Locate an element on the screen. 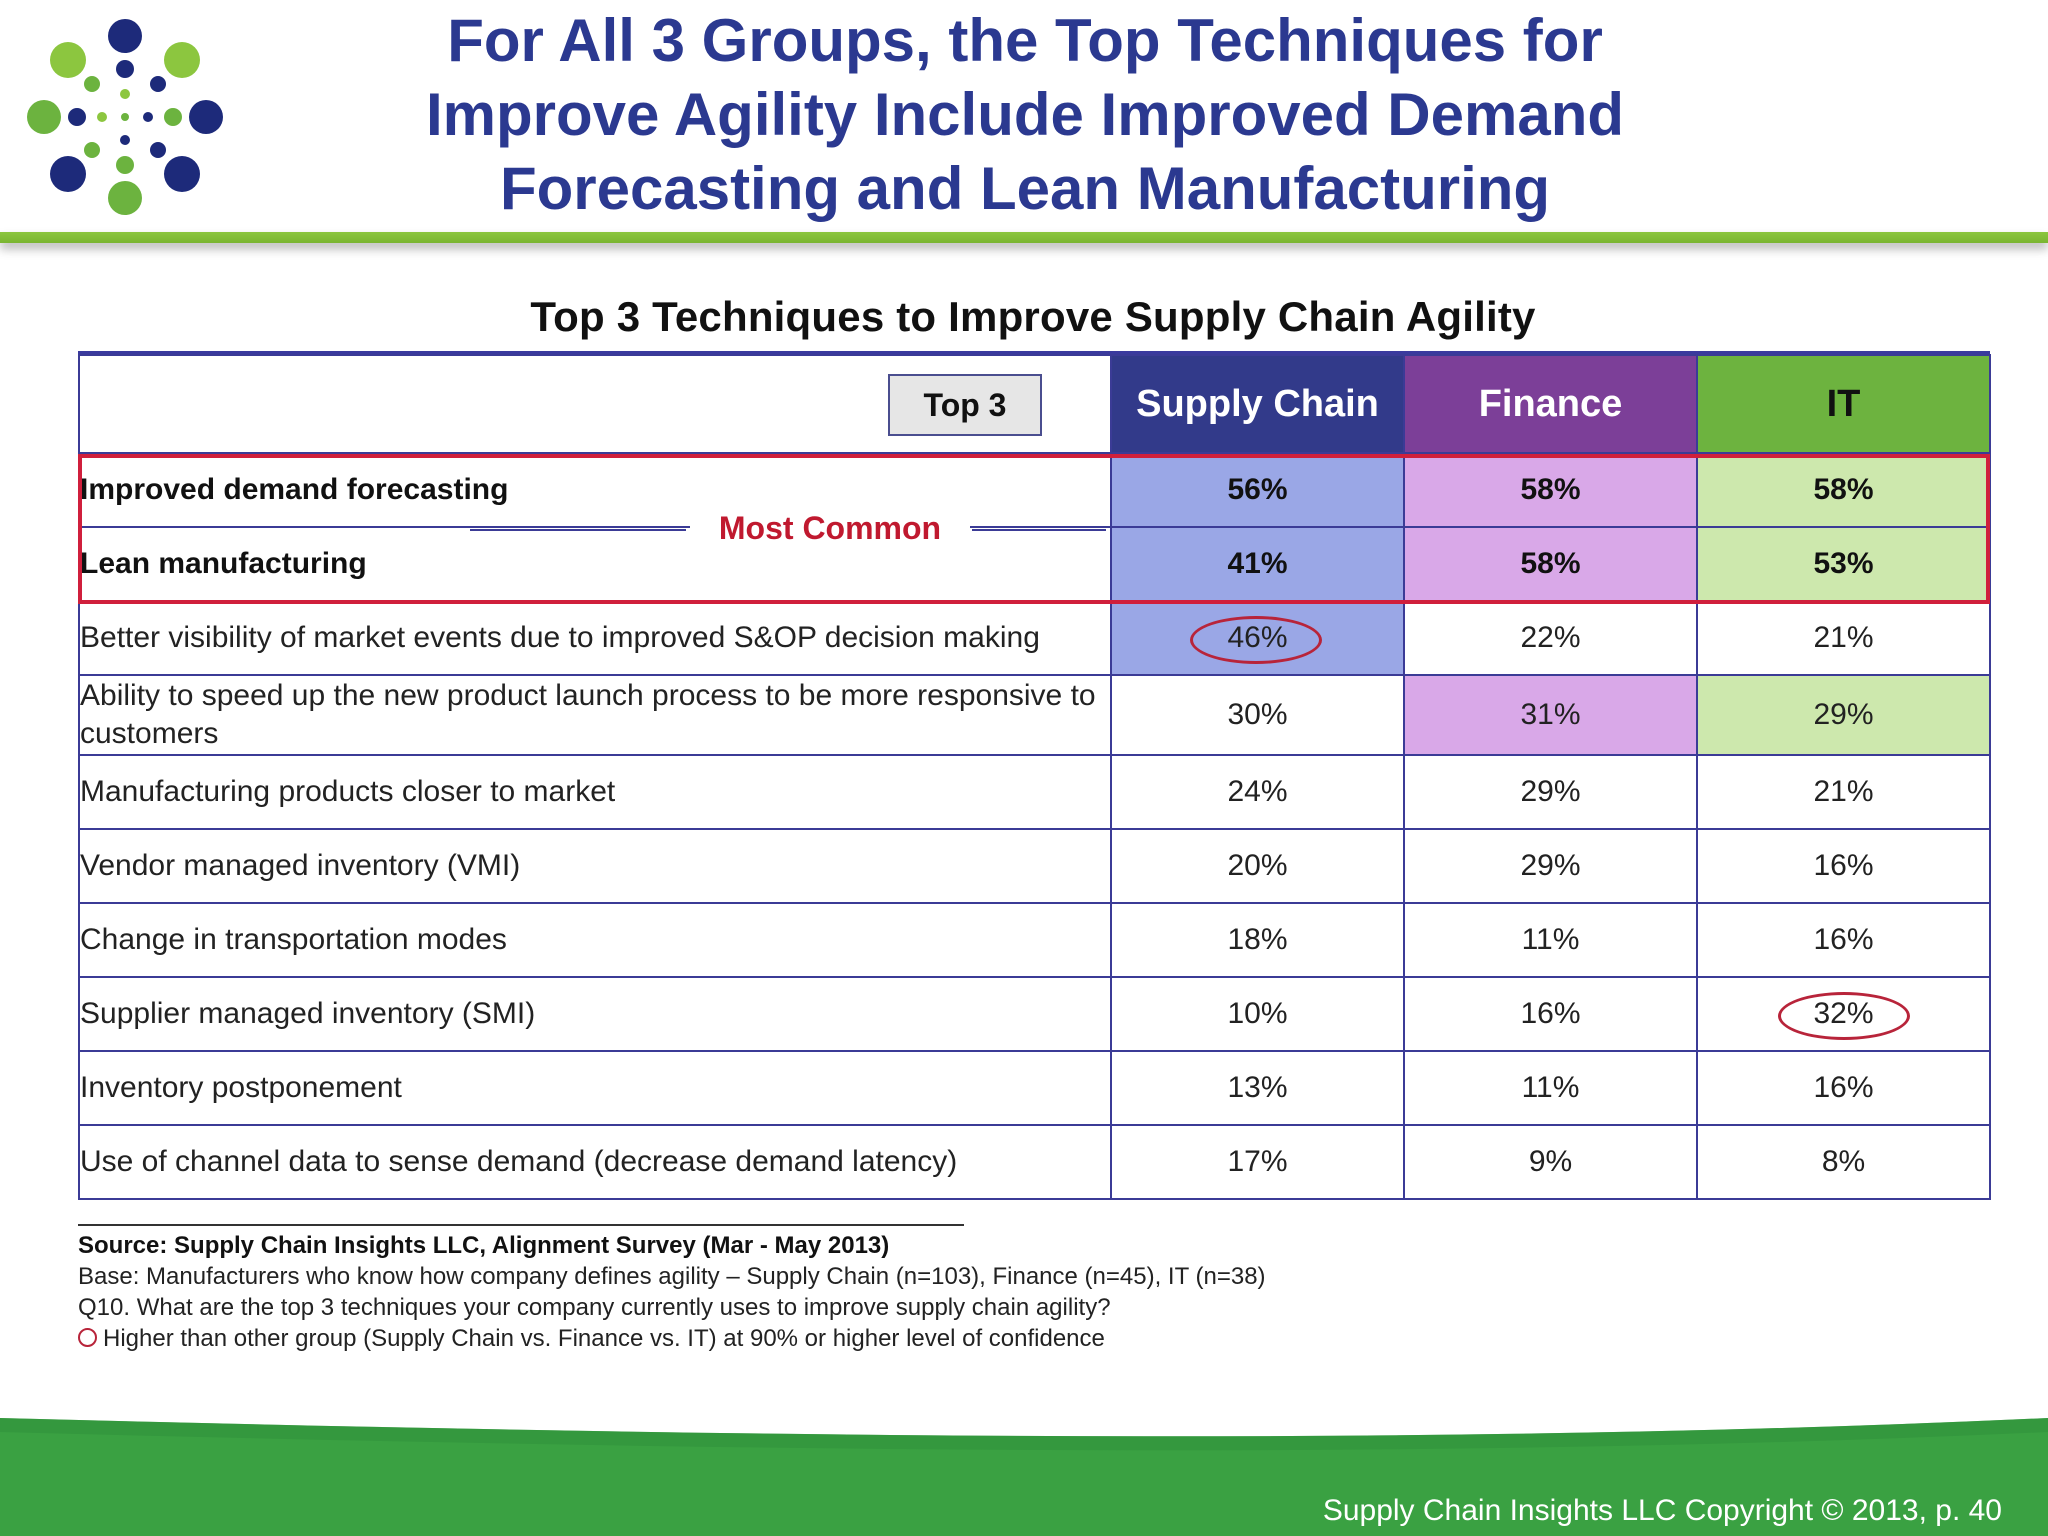  cell-supply-chain: 18% is located at coordinates (1257, 940).